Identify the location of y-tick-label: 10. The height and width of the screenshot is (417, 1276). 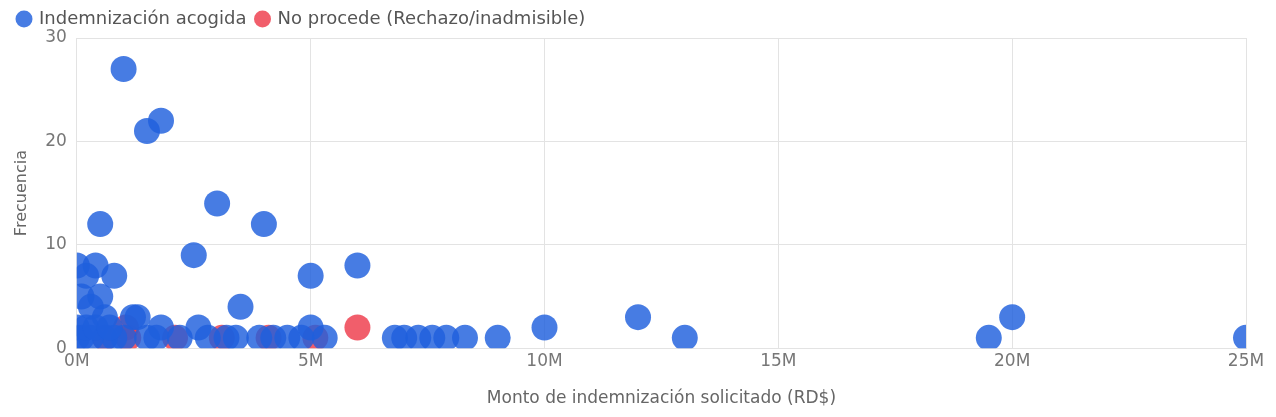
(56, 243).